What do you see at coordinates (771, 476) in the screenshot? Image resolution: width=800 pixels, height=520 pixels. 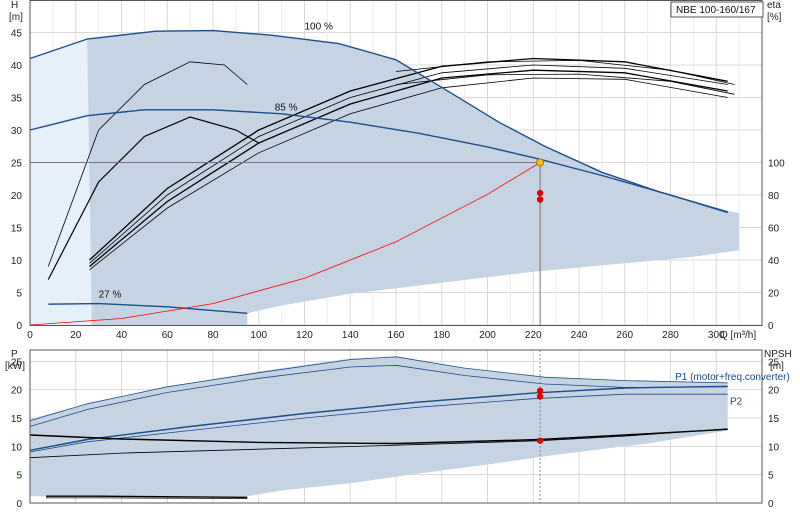 I see `lower-y-right-tick-label: 5` at bounding box center [771, 476].